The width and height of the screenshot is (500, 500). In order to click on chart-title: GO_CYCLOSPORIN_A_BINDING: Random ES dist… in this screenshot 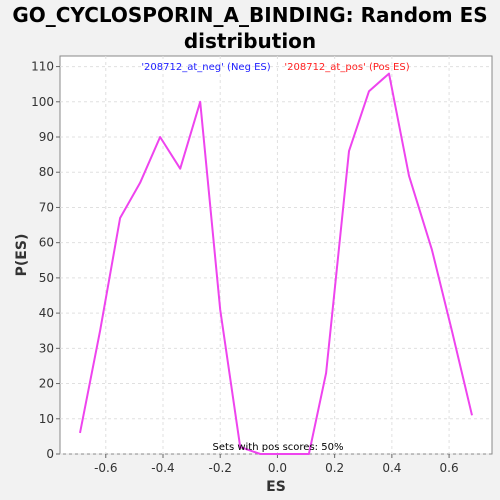, I will do `click(250, 28)`.